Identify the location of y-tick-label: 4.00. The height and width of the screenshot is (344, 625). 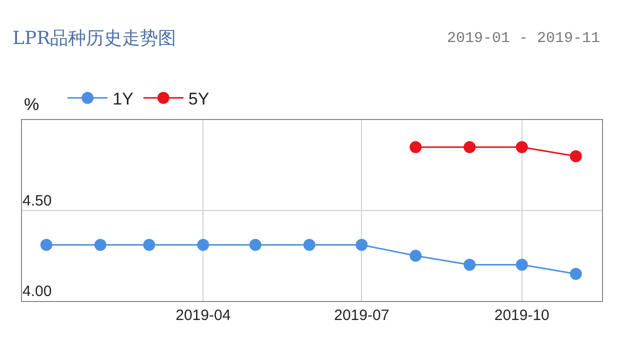
(37, 291).